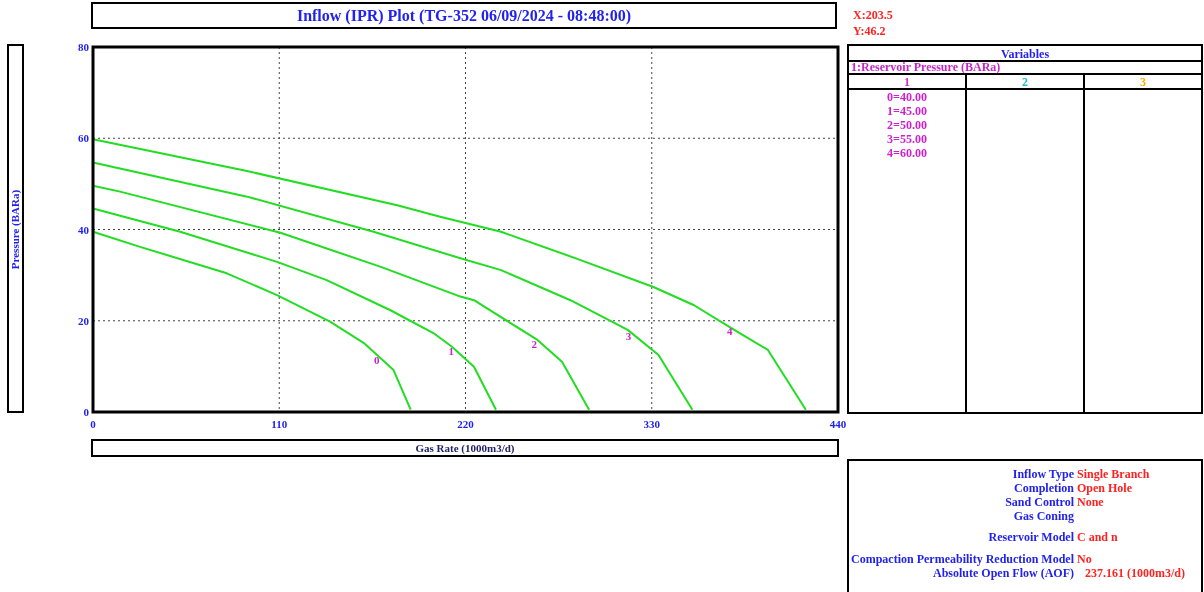  What do you see at coordinates (907, 97) in the screenshot?
I see `text: 0=40.00` at bounding box center [907, 97].